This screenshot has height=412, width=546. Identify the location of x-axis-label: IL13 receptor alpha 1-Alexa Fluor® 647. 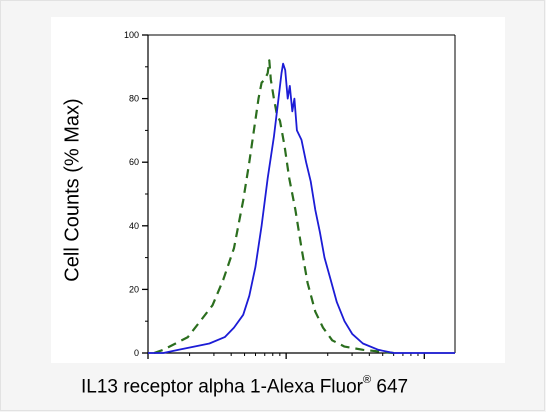
(245, 386).